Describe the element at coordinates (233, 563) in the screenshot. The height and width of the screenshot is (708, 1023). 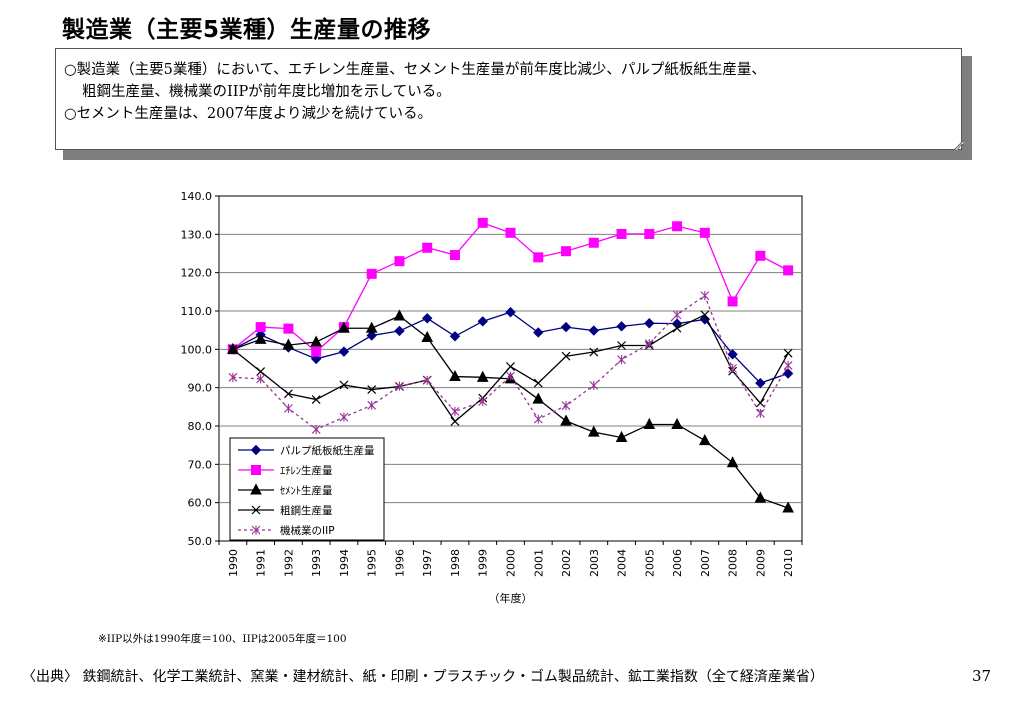
I see `x-tick-label: 1990` at that location.